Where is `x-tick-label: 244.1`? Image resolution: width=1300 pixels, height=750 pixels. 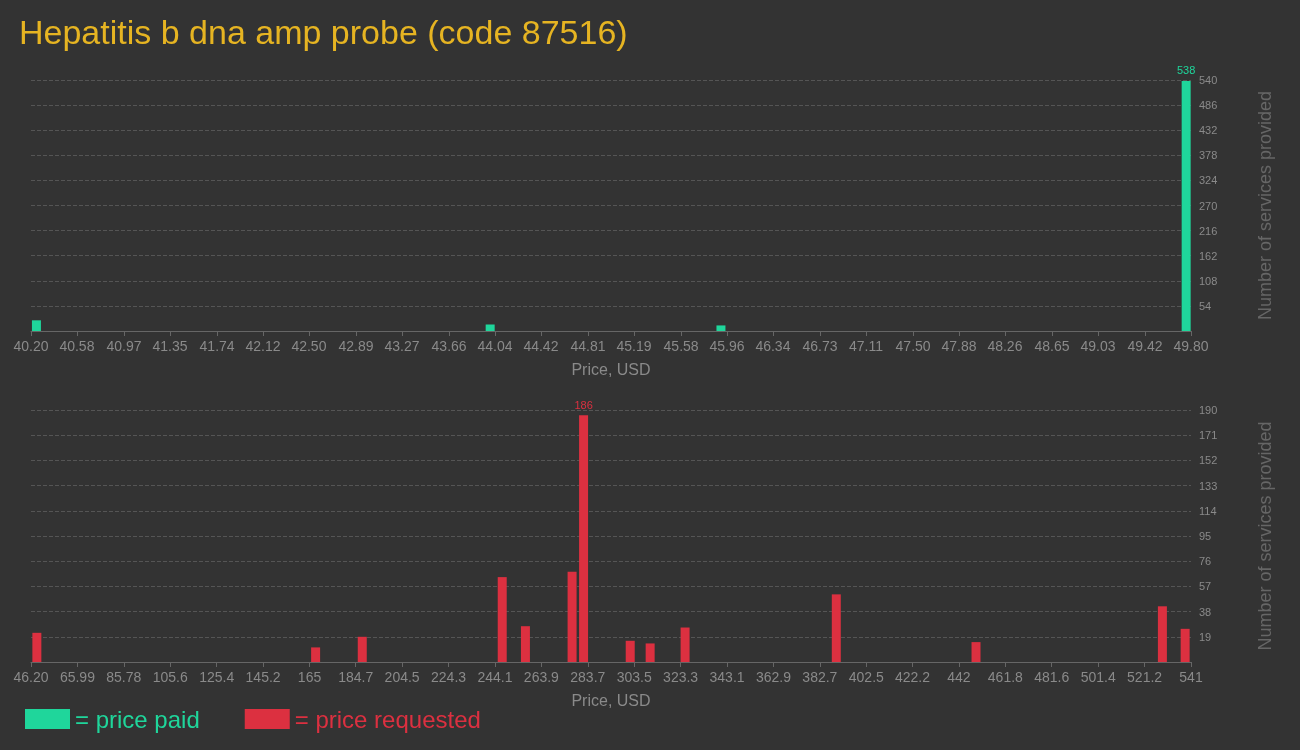
x-tick-label: 244.1 is located at coordinates (495, 677).